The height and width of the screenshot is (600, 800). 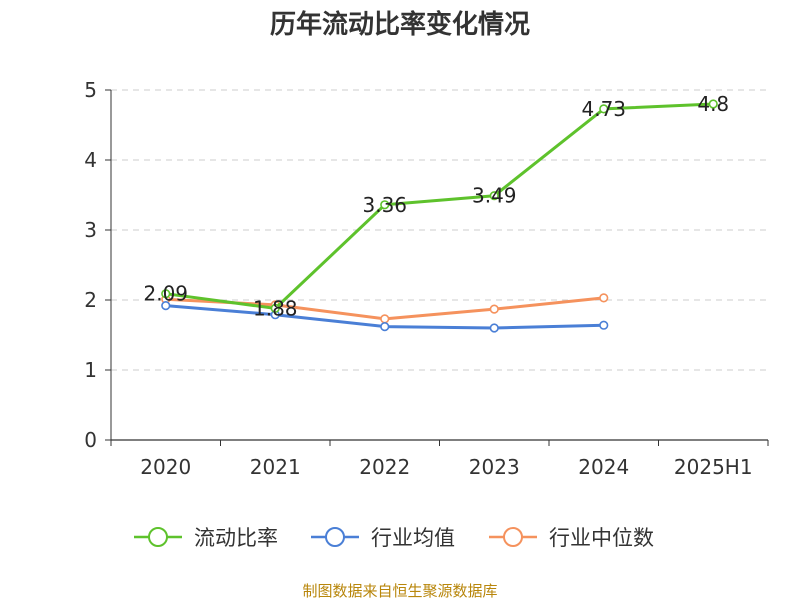 I want to click on data-label: 4.8, so click(x=713, y=104).